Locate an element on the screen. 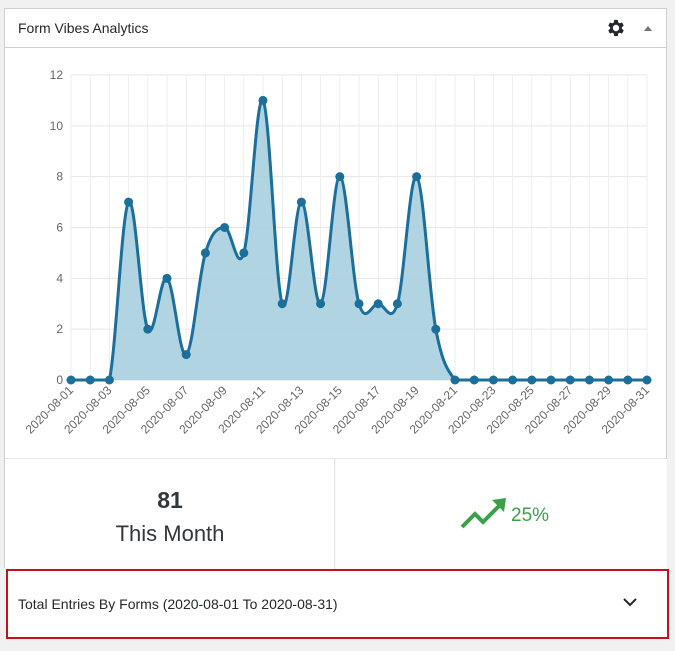 The height and width of the screenshot is (651, 675). widget-header: Form Vibes Analytics is located at coordinates (335, 28).